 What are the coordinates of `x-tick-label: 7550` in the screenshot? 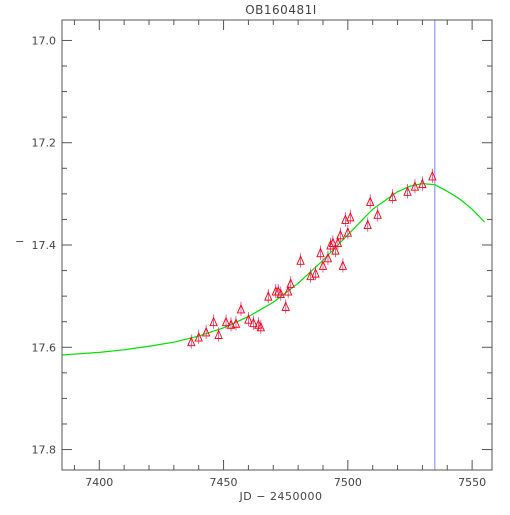 It's located at (472, 482).